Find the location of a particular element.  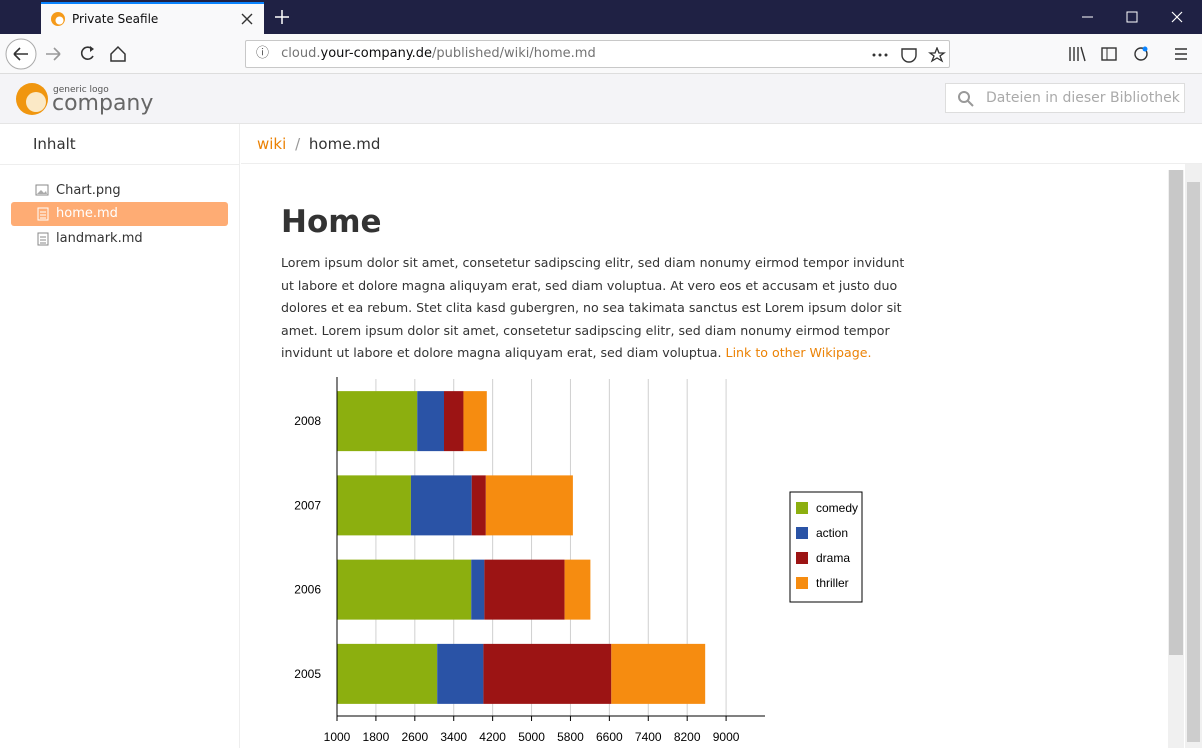

y-tick-label: 2008 is located at coordinates (307, 421).